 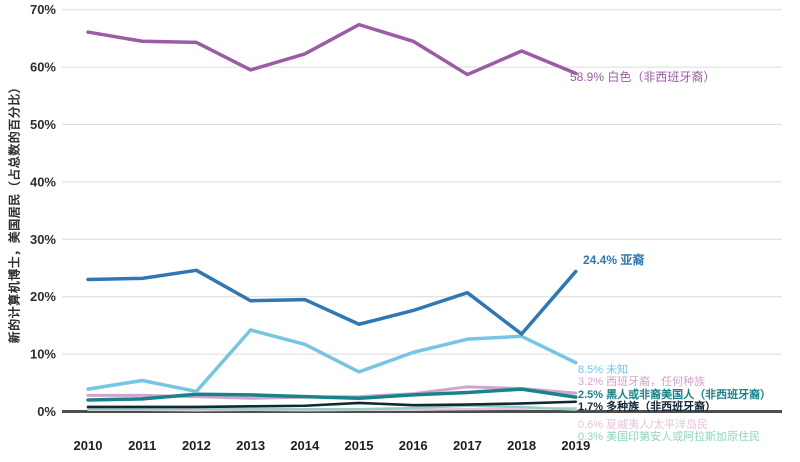 I want to click on series-label-unknown: 8.5% 未知, so click(x=603, y=370).